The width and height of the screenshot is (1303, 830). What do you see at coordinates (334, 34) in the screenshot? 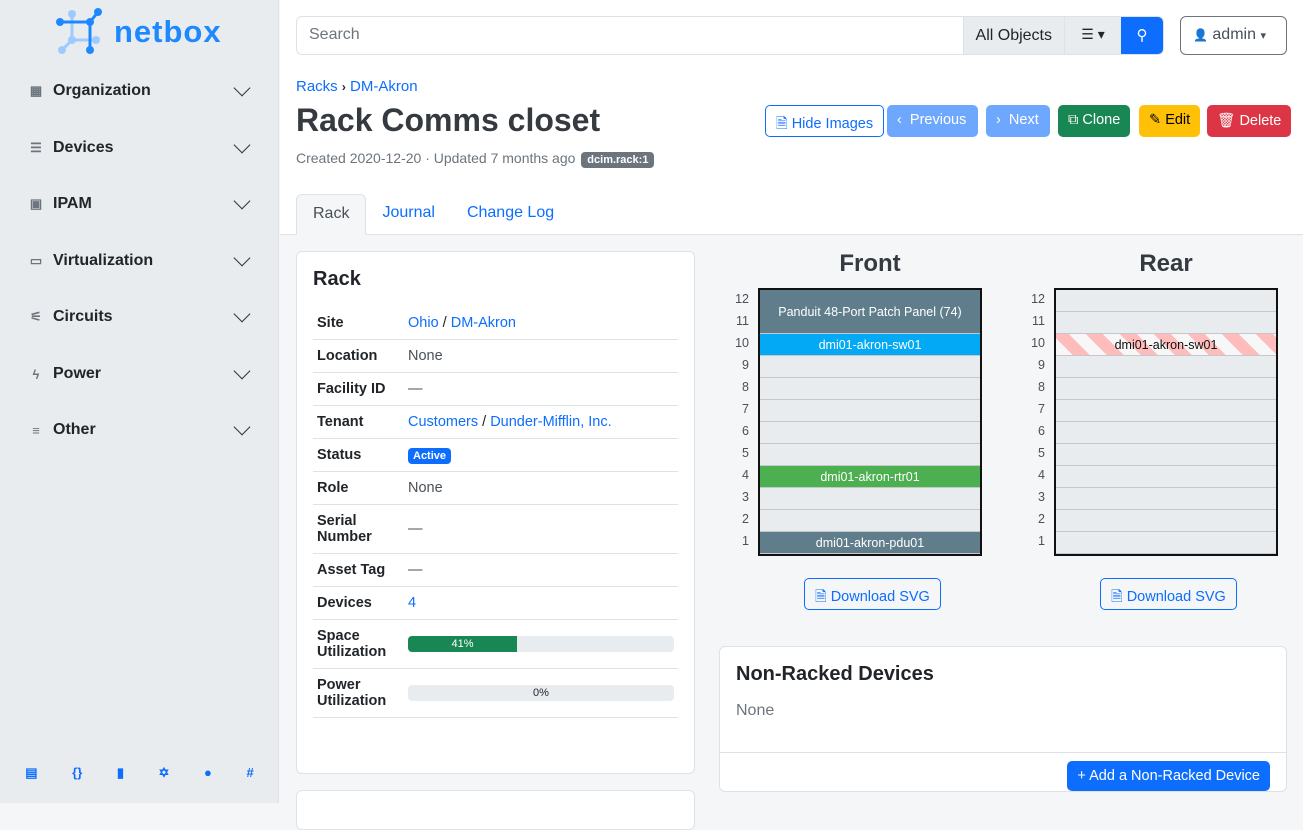
I see `search-input: Search` at bounding box center [334, 34].